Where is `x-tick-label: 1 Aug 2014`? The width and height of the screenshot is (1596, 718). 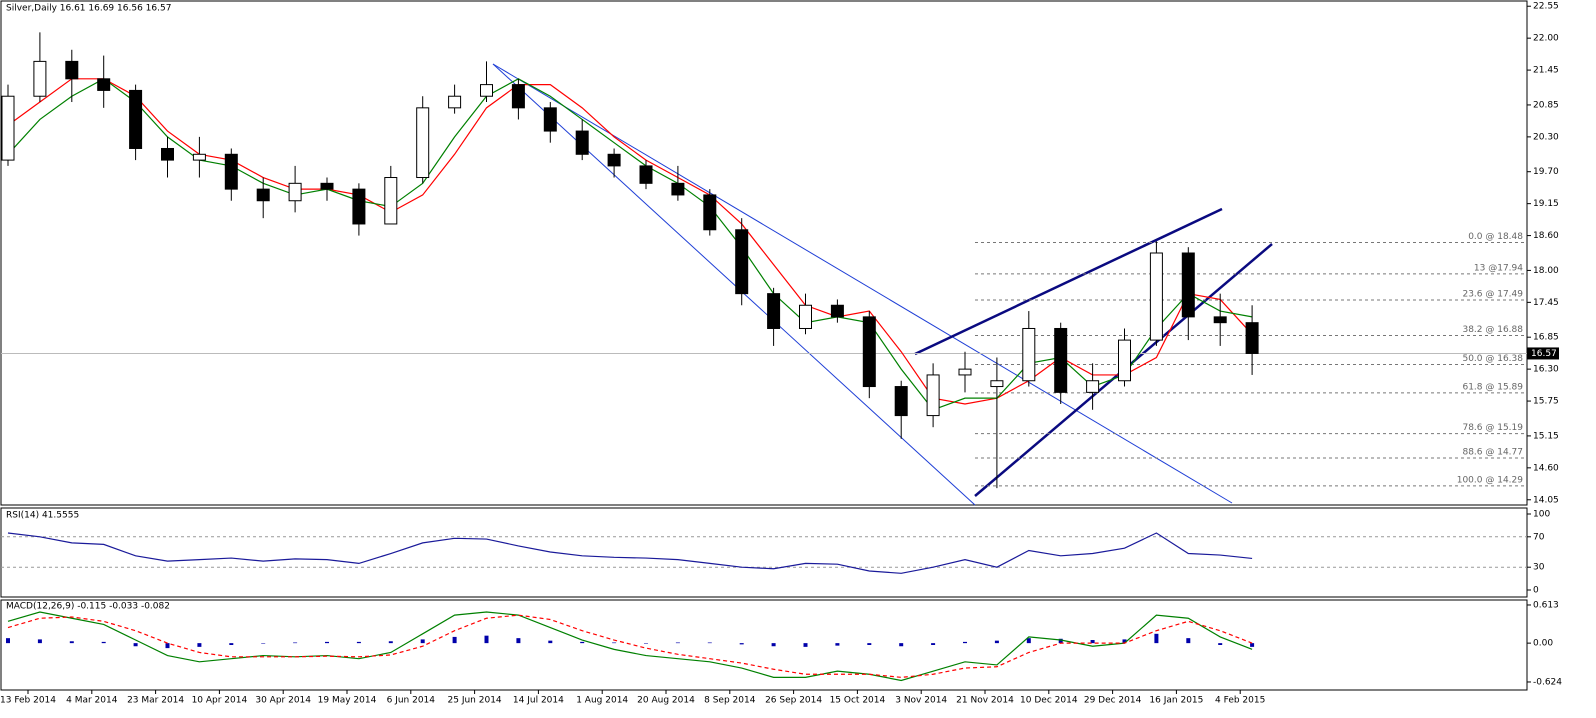
x-tick-label: 1 Aug 2014 is located at coordinates (602, 701).